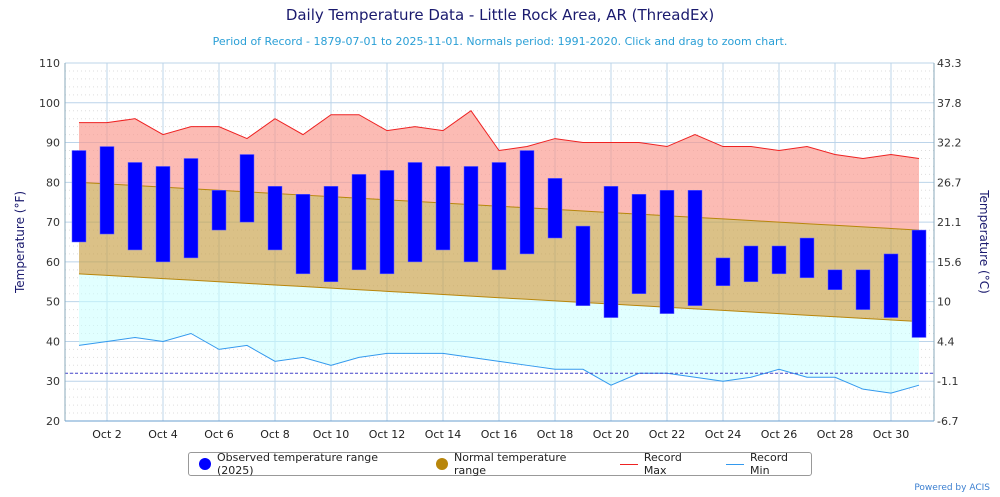  Describe the element at coordinates (723, 434) in the screenshot. I see `x-tick-label: Oct 24` at that location.